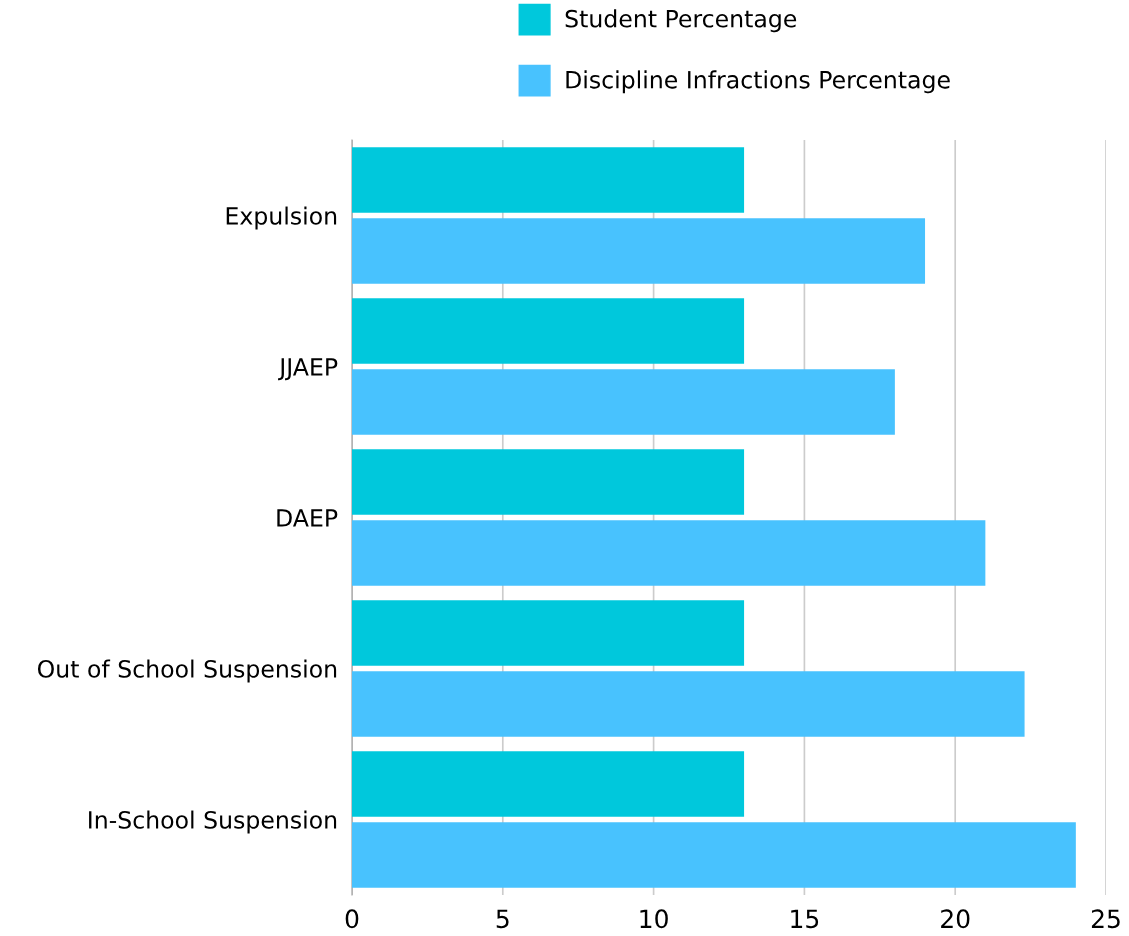 This screenshot has height=936, width=1129. What do you see at coordinates (758, 82) in the screenshot?
I see `legend-label: Discipline Infractions Percentage` at bounding box center [758, 82].